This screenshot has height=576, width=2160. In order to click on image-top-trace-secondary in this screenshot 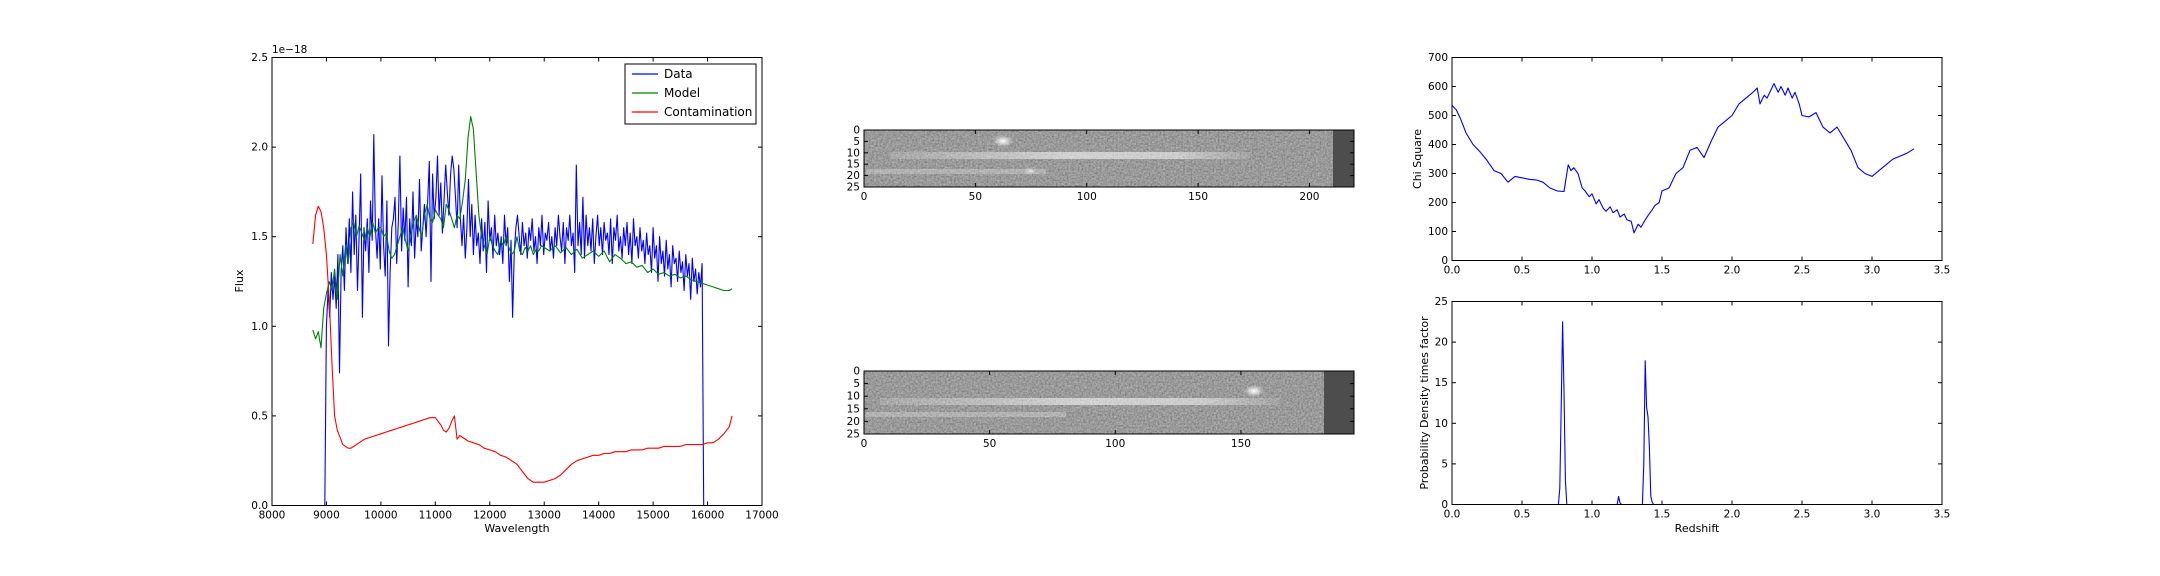, I will do `click(956, 171)`.